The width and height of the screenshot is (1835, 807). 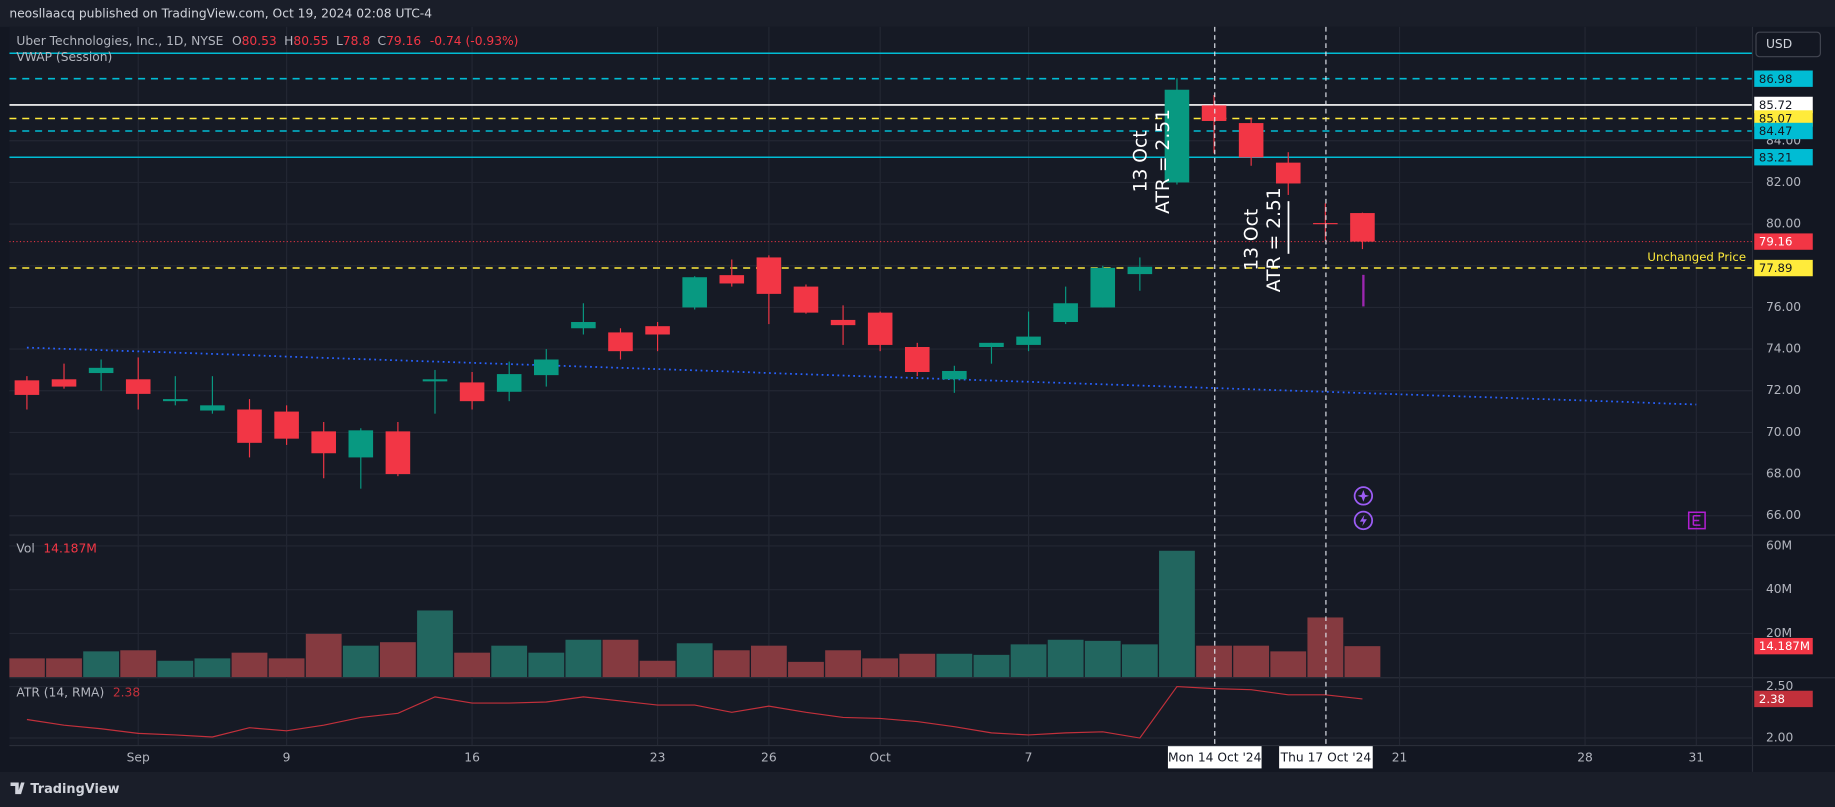 What do you see at coordinates (1779, 633) in the screenshot?
I see `y-tick-label: 20M` at bounding box center [1779, 633].